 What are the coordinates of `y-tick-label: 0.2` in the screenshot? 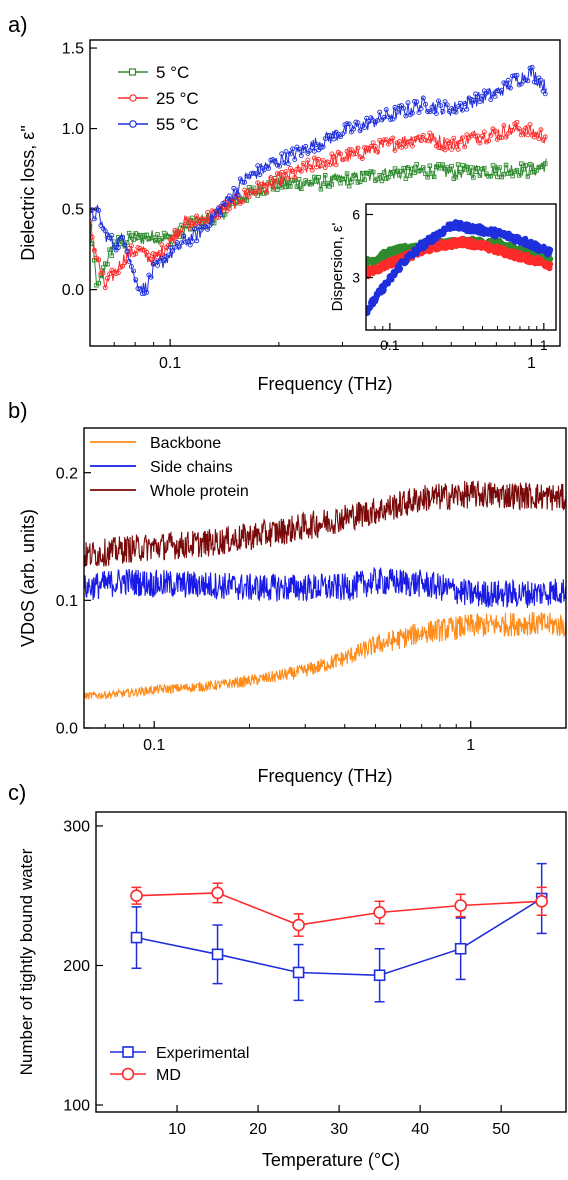 It's located at (67, 473).